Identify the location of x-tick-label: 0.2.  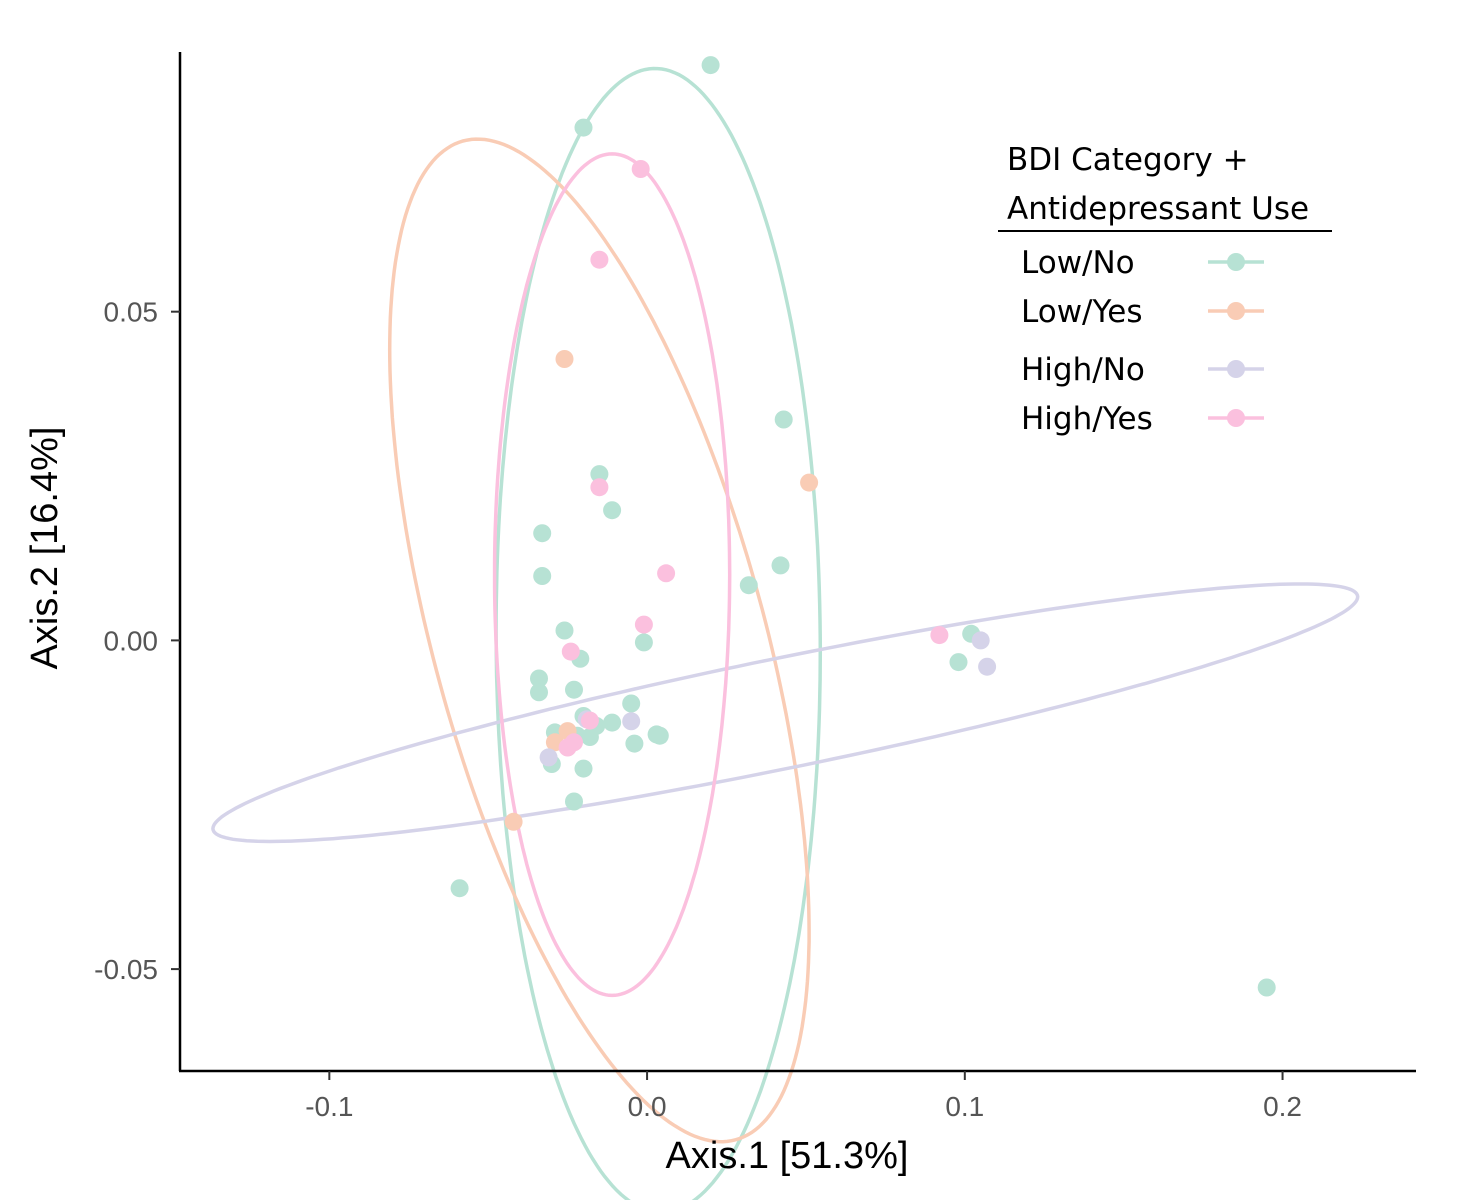
(1282, 1106).